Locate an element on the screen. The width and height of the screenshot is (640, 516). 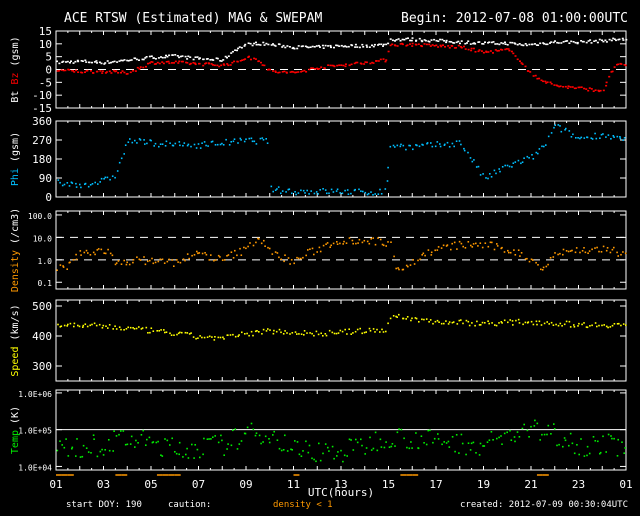
panel-frame is located at coordinates (341, 340).